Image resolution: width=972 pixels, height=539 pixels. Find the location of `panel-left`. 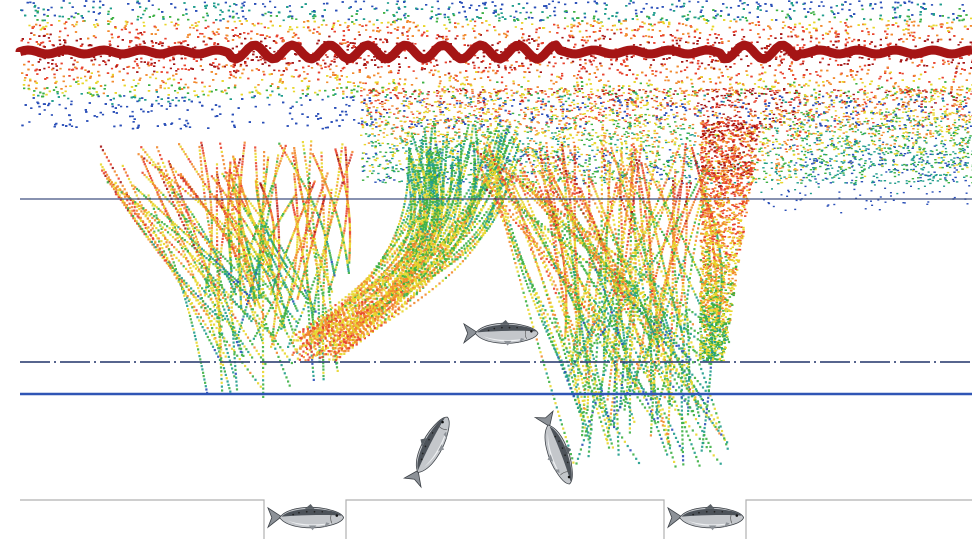

panel-left is located at coordinates (142, 519).